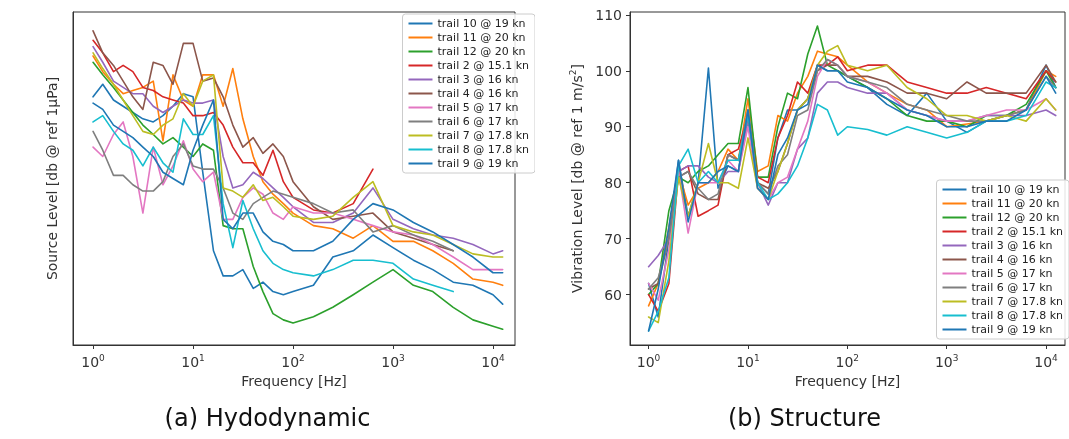  I want to click on y-tick-label: 100, so click(608, 70).